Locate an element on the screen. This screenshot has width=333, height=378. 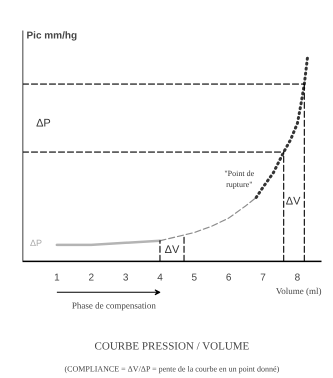
x-tick-label: 2 is located at coordinates (91, 278).